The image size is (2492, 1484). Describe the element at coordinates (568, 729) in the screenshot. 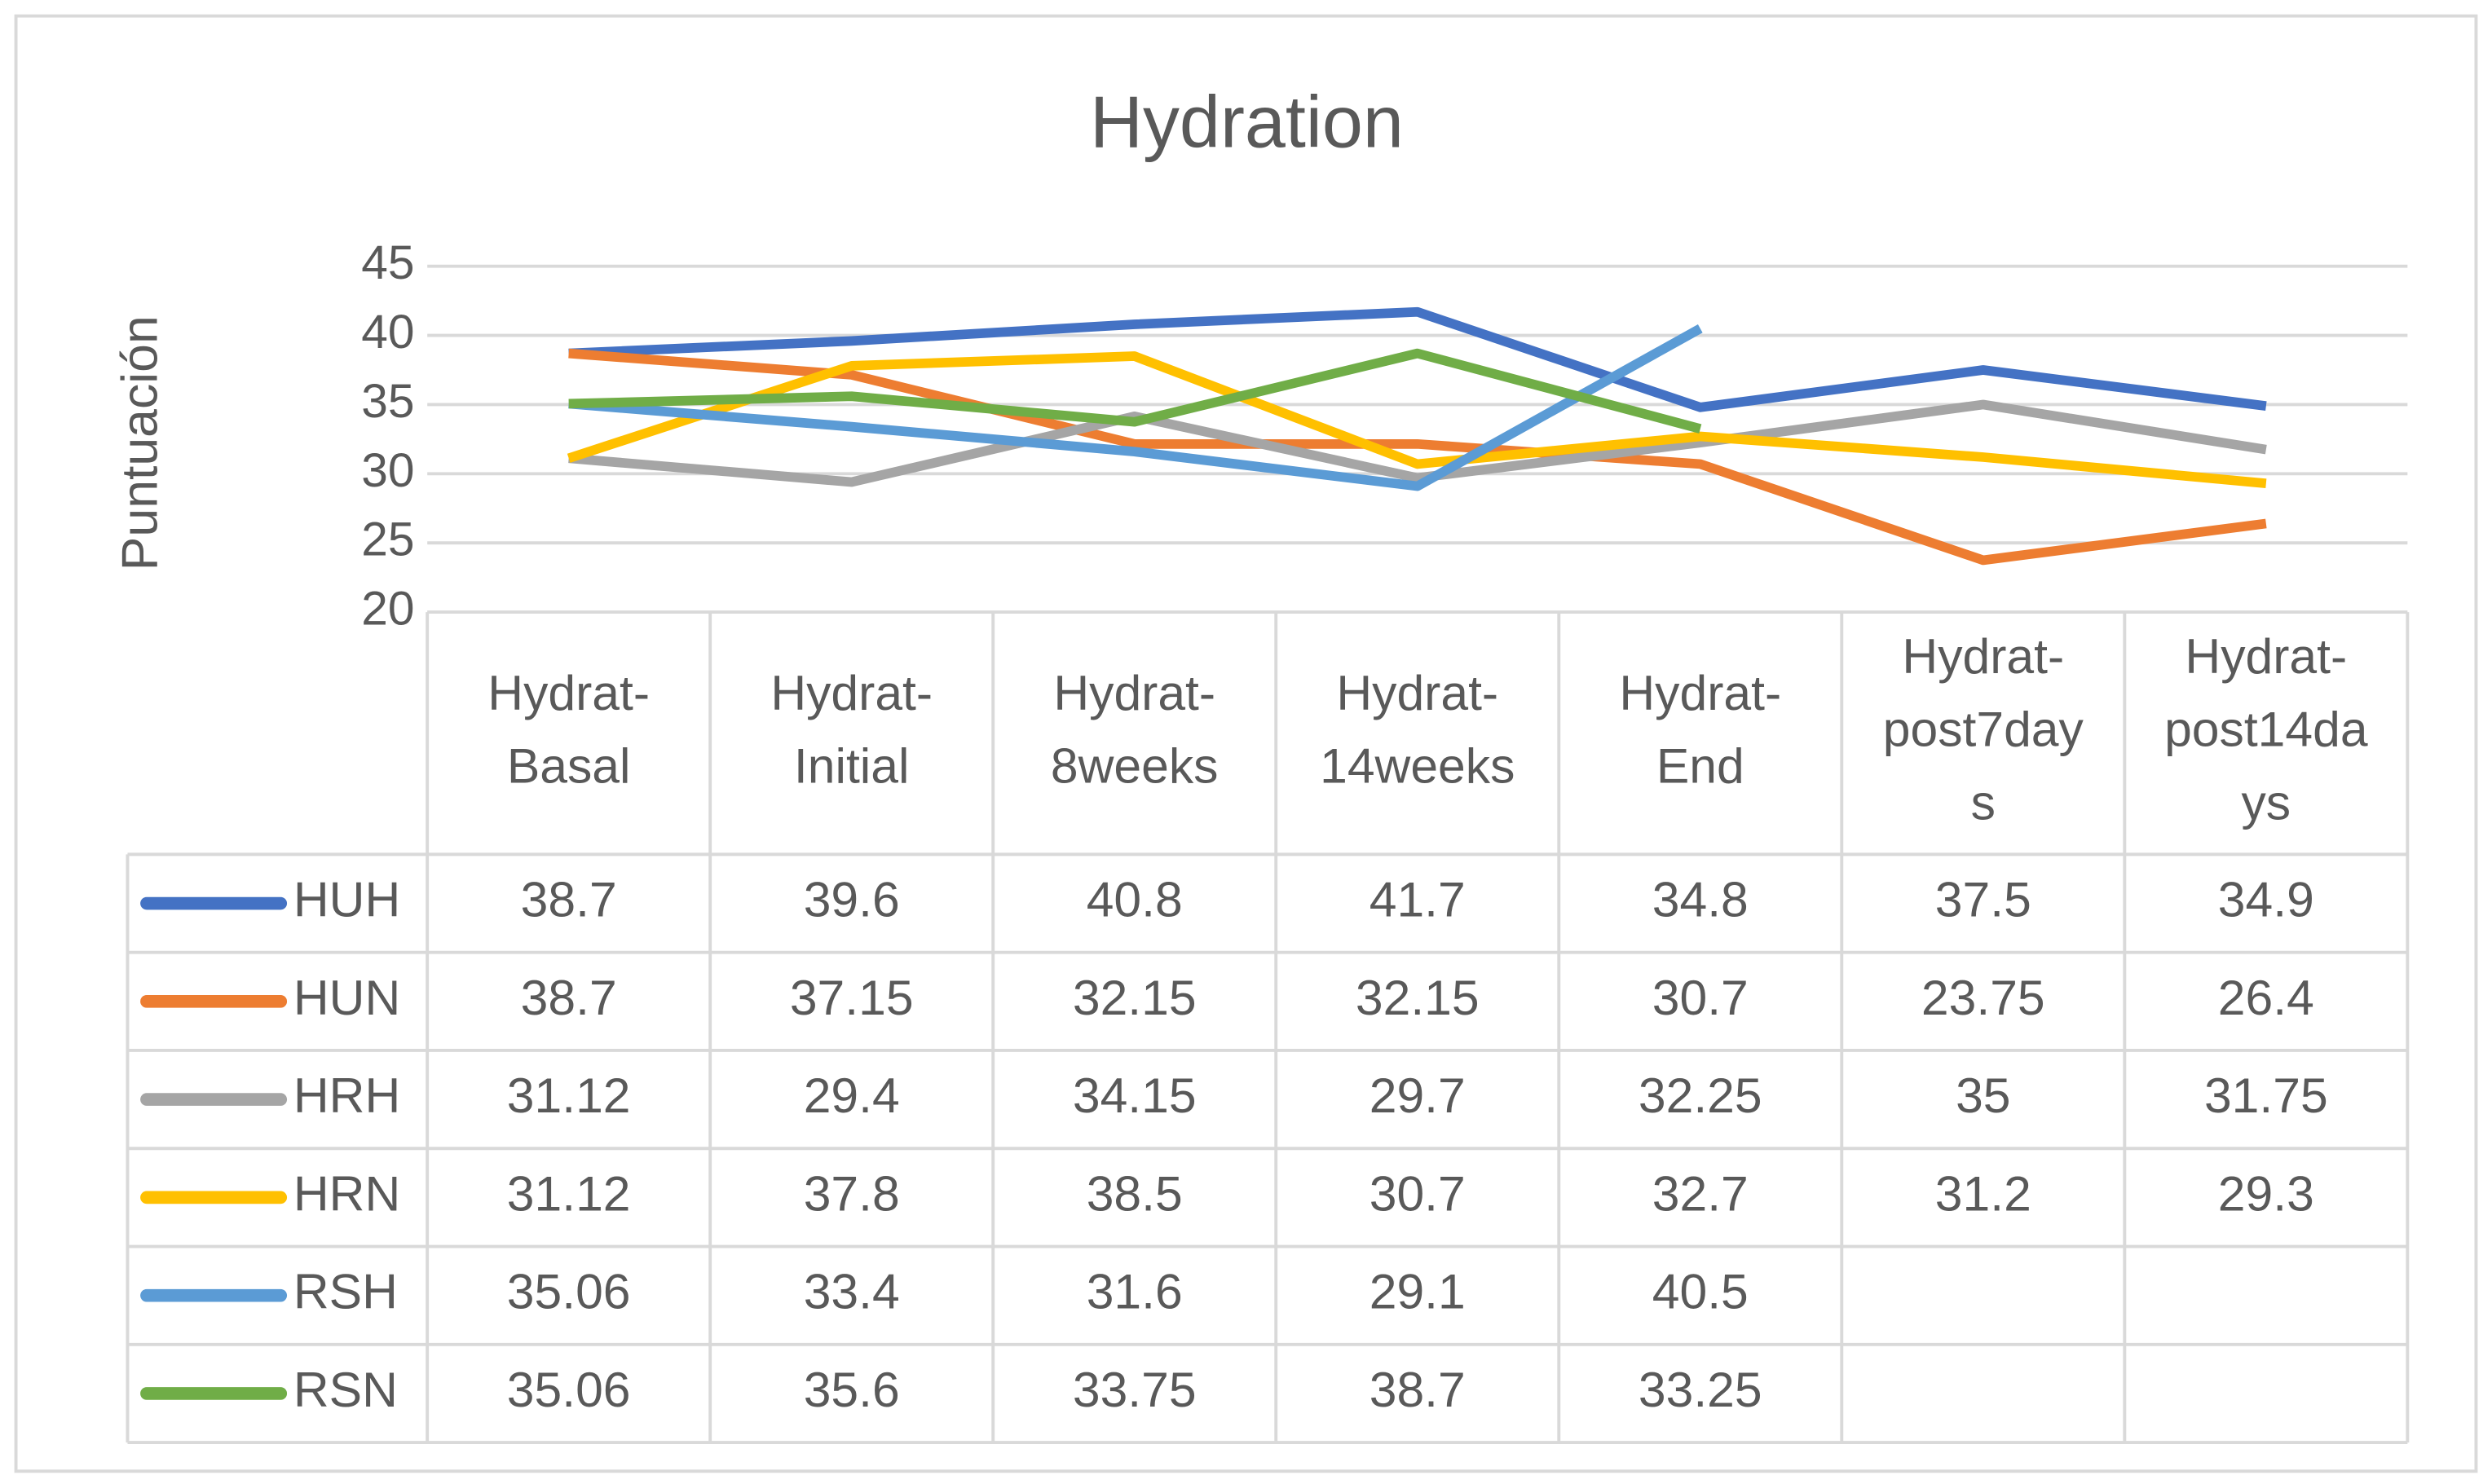

I see `x-tick-label: Hydrat-Basal` at that location.